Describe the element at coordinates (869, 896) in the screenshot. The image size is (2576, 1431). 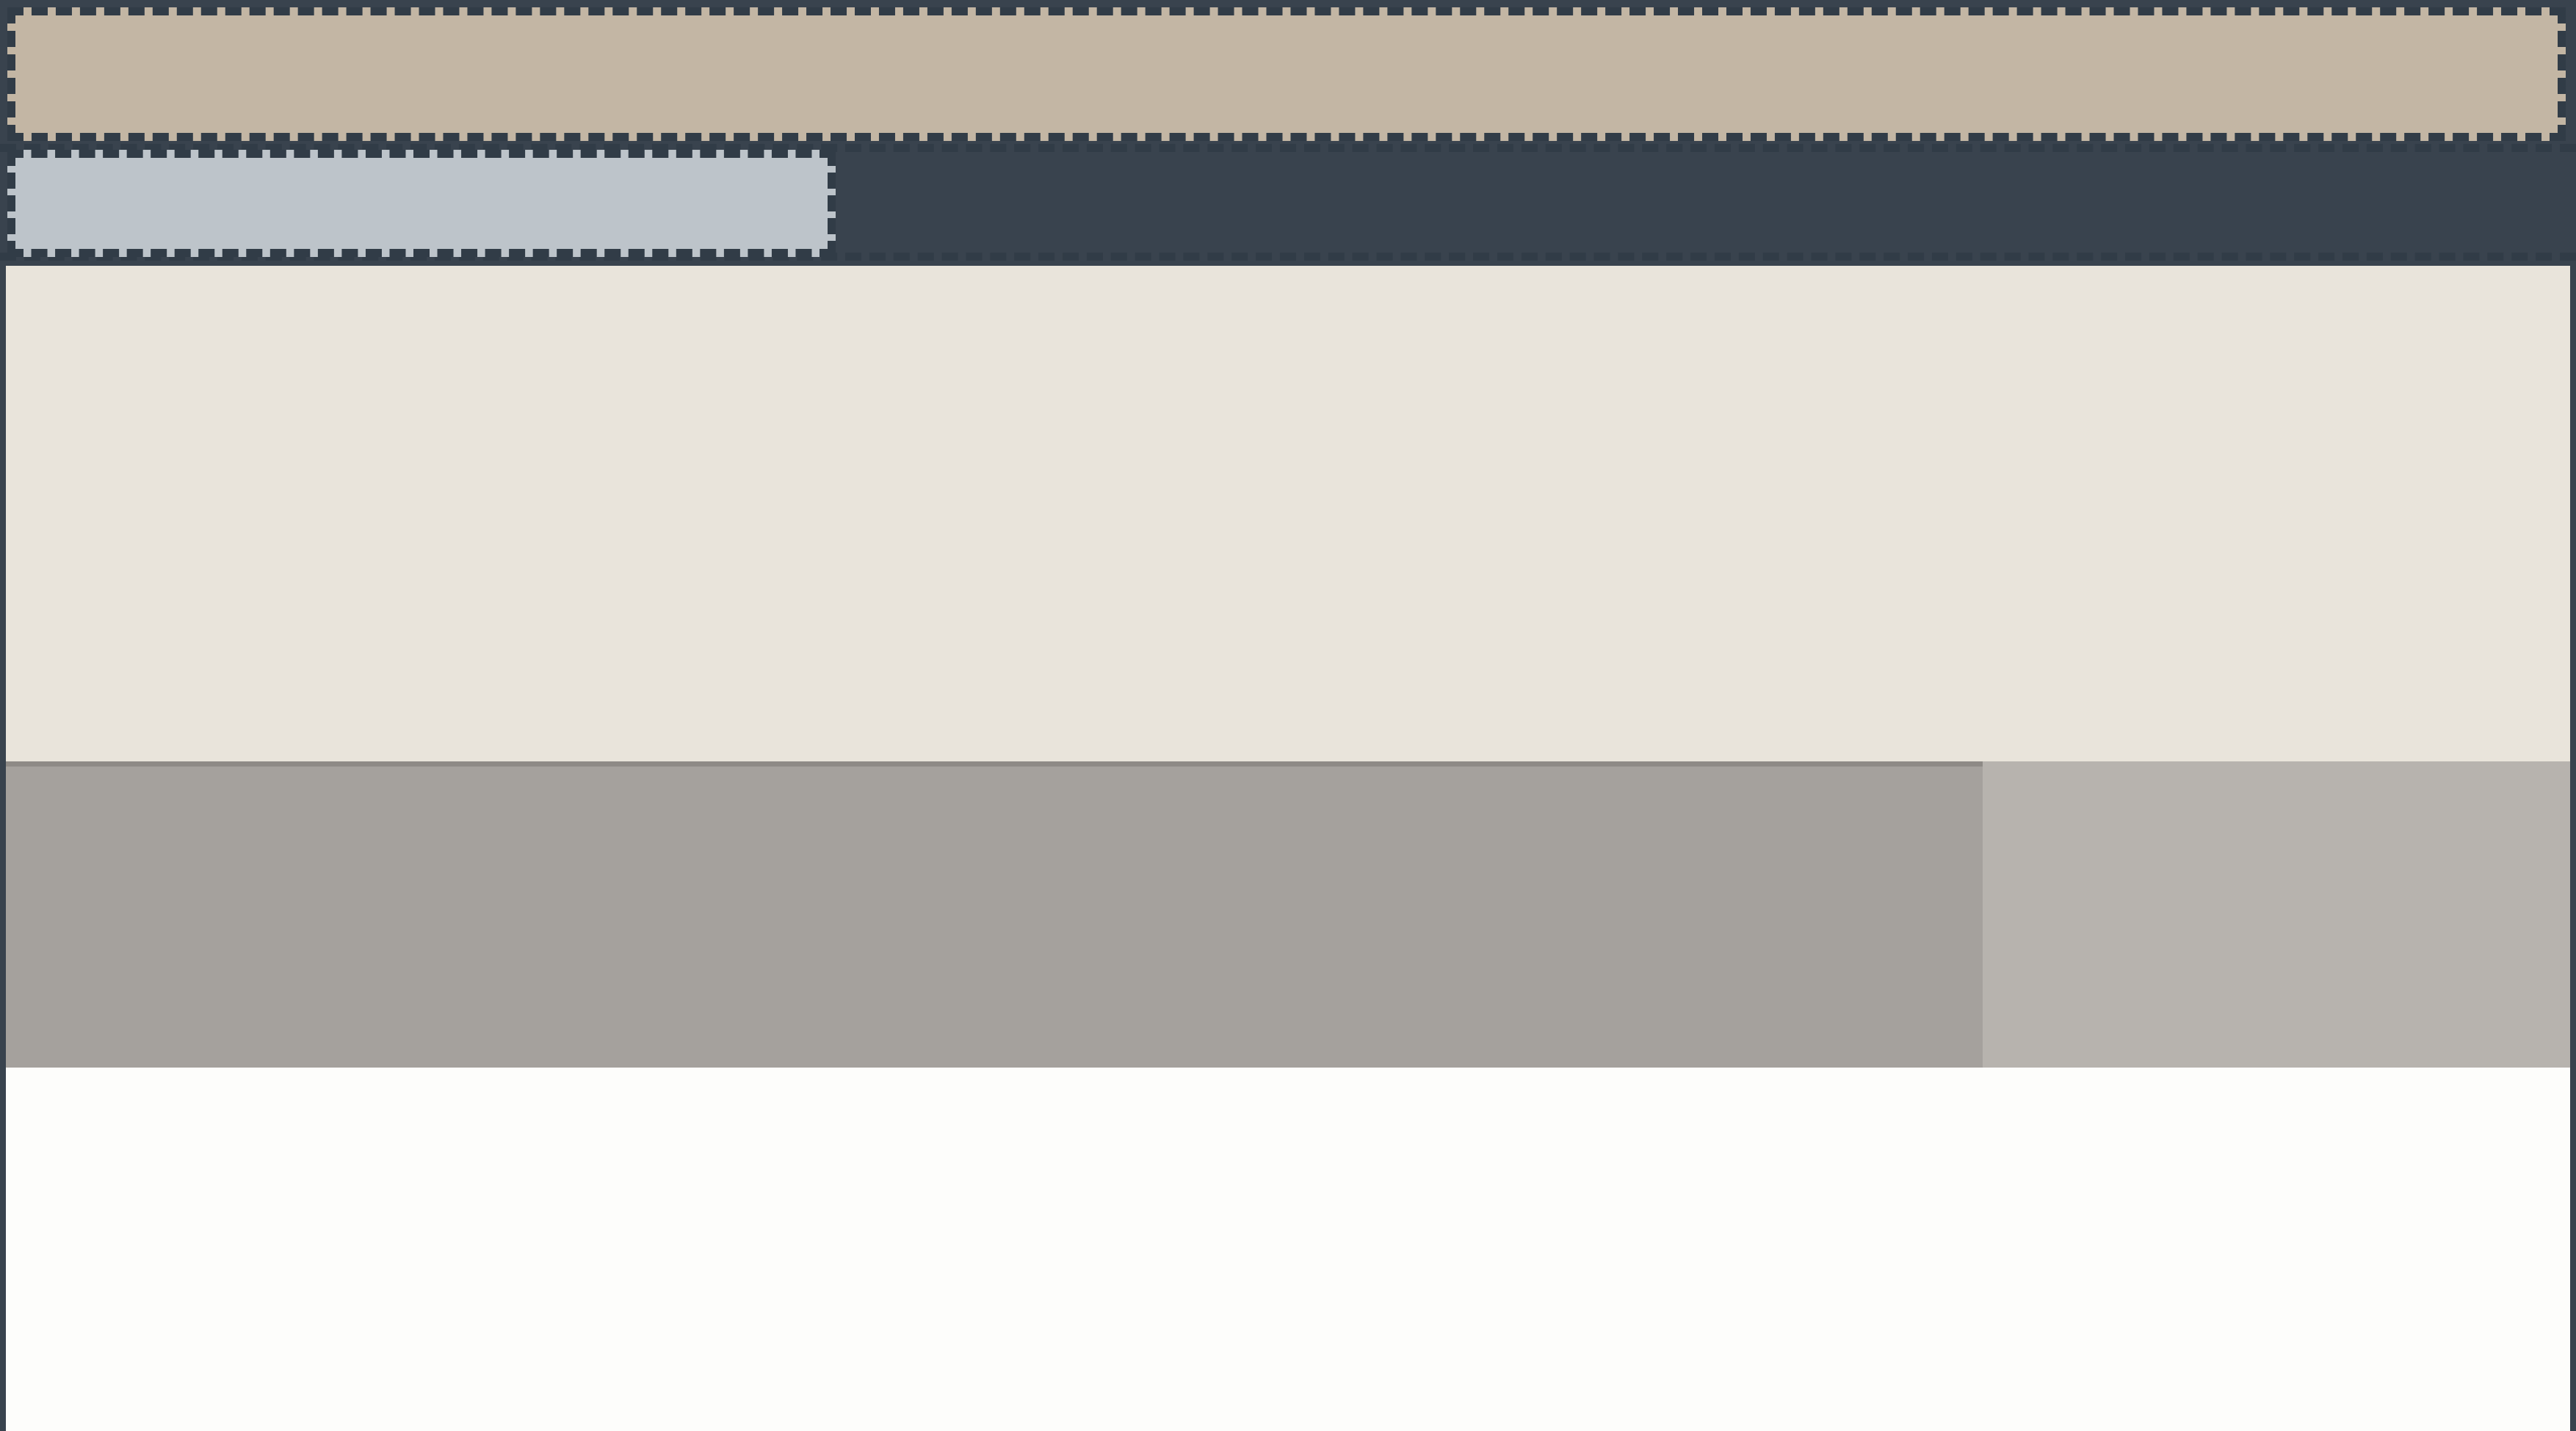
I see `wind-days-chart` at that location.